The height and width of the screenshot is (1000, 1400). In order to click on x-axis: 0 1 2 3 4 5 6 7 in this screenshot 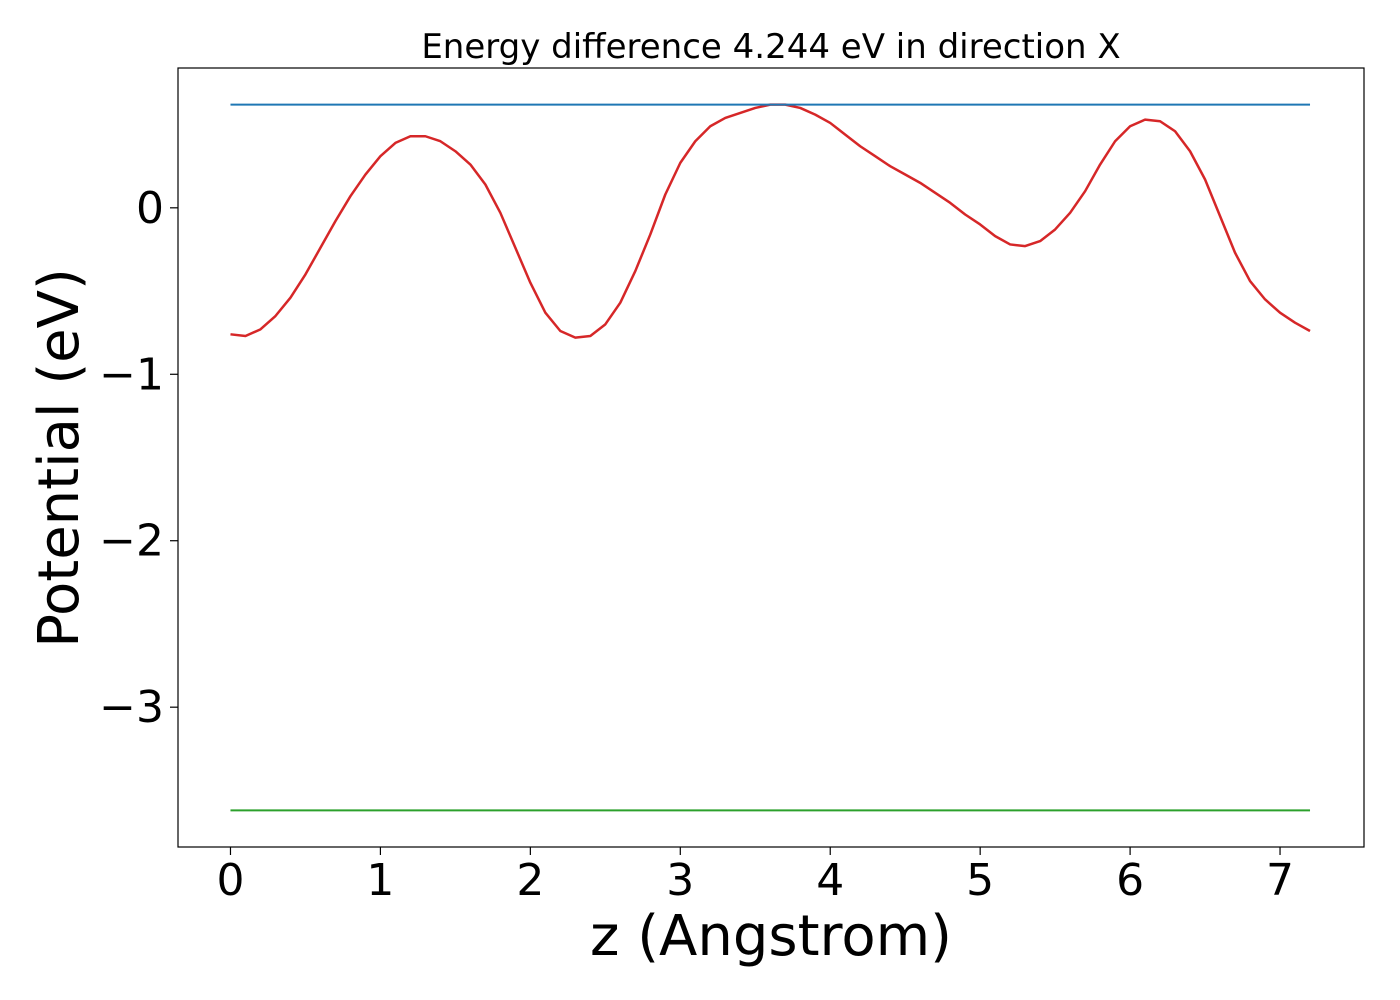, I will do `click(755, 876)`.